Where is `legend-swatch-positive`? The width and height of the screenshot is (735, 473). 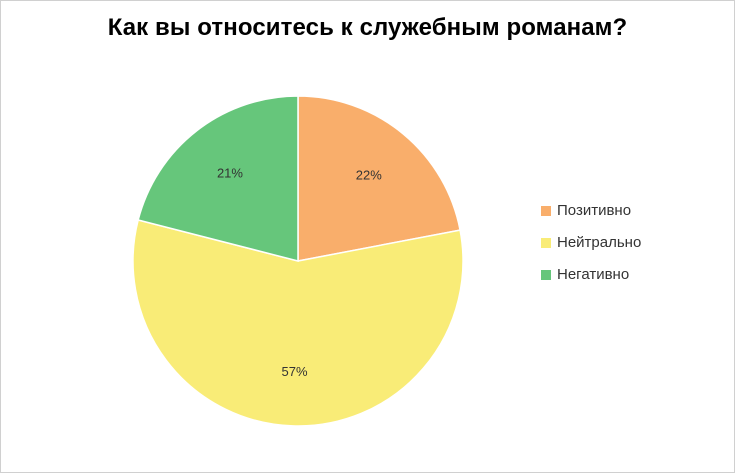 legend-swatch-positive is located at coordinates (546, 210).